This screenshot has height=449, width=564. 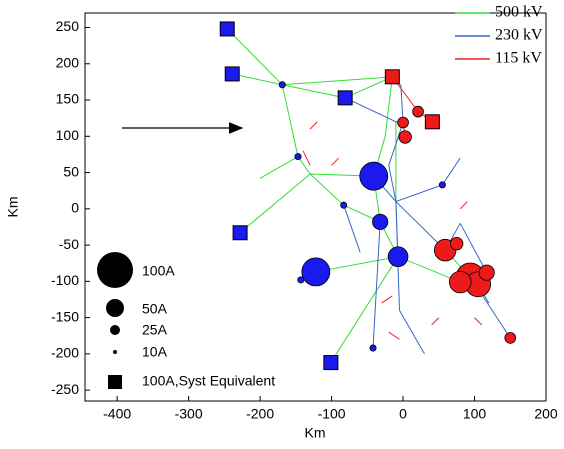 I want to click on legend-label: 500 kV, so click(x=519, y=12).